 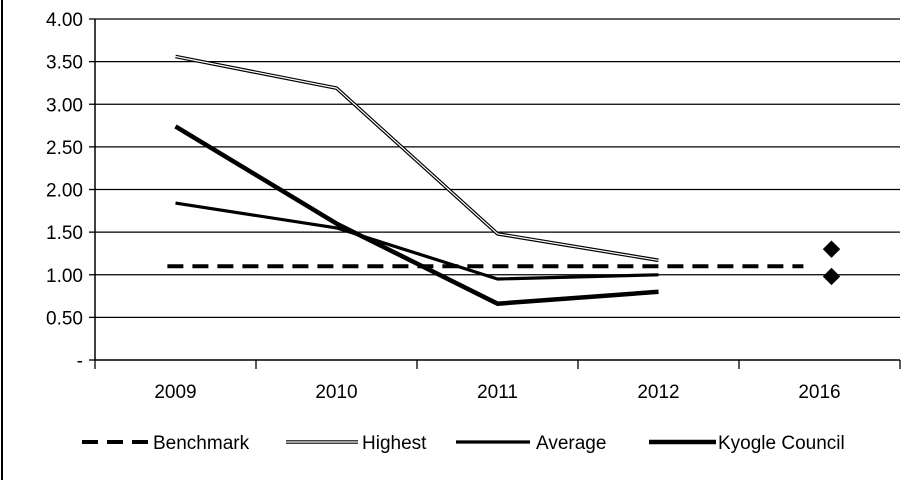 I want to click on y-tick-label: 4.00, so click(x=64, y=20).